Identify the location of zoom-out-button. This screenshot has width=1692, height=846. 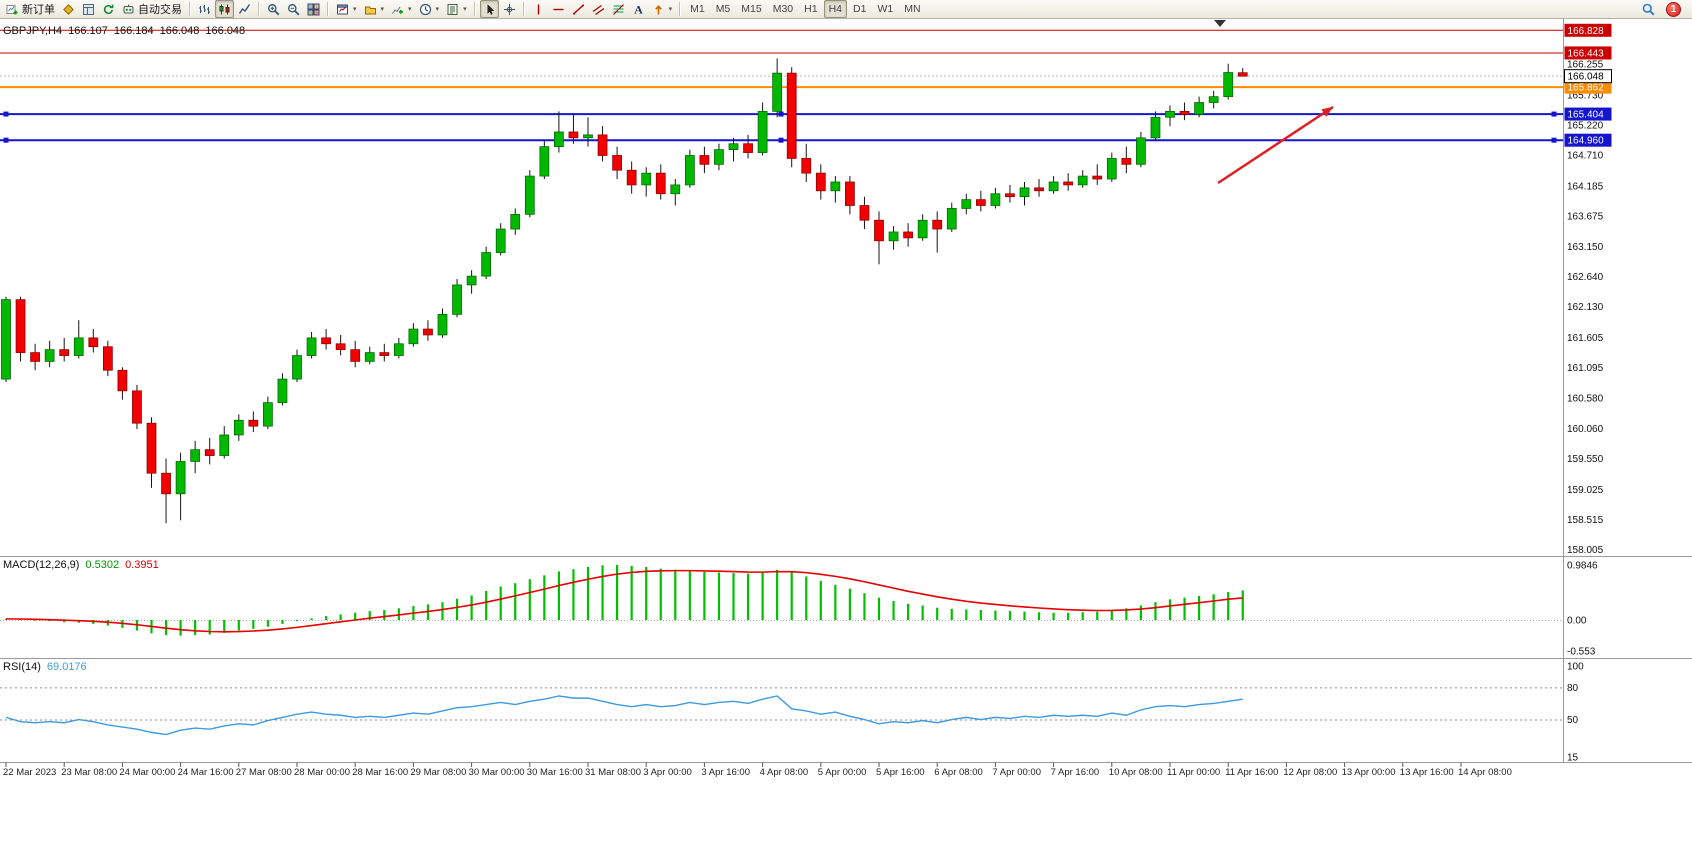
(293, 9).